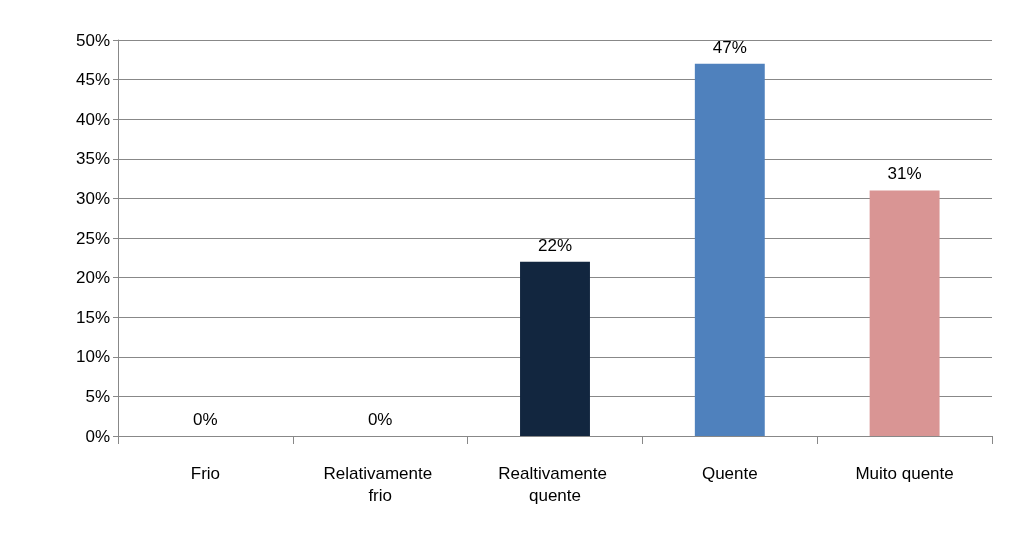 Image resolution: width=1020 pixels, height=542 pixels. Describe the element at coordinates (380, 484) in the screenshot. I see `x-tick-label: Relativamente frio` at that location.